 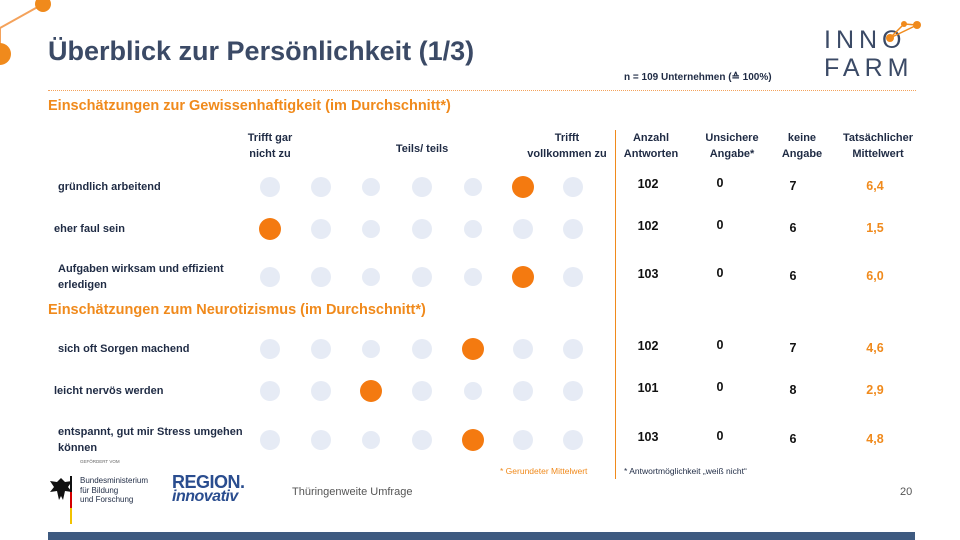 What do you see at coordinates (651, 138) in the screenshot?
I see `header-count-line1: Anzahl` at bounding box center [651, 138].